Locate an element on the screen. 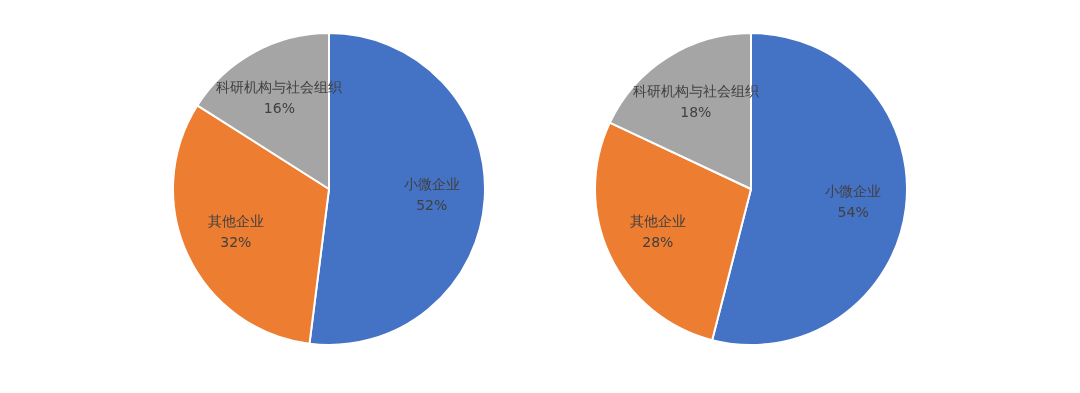  data-label: 28% is located at coordinates (658, 242).